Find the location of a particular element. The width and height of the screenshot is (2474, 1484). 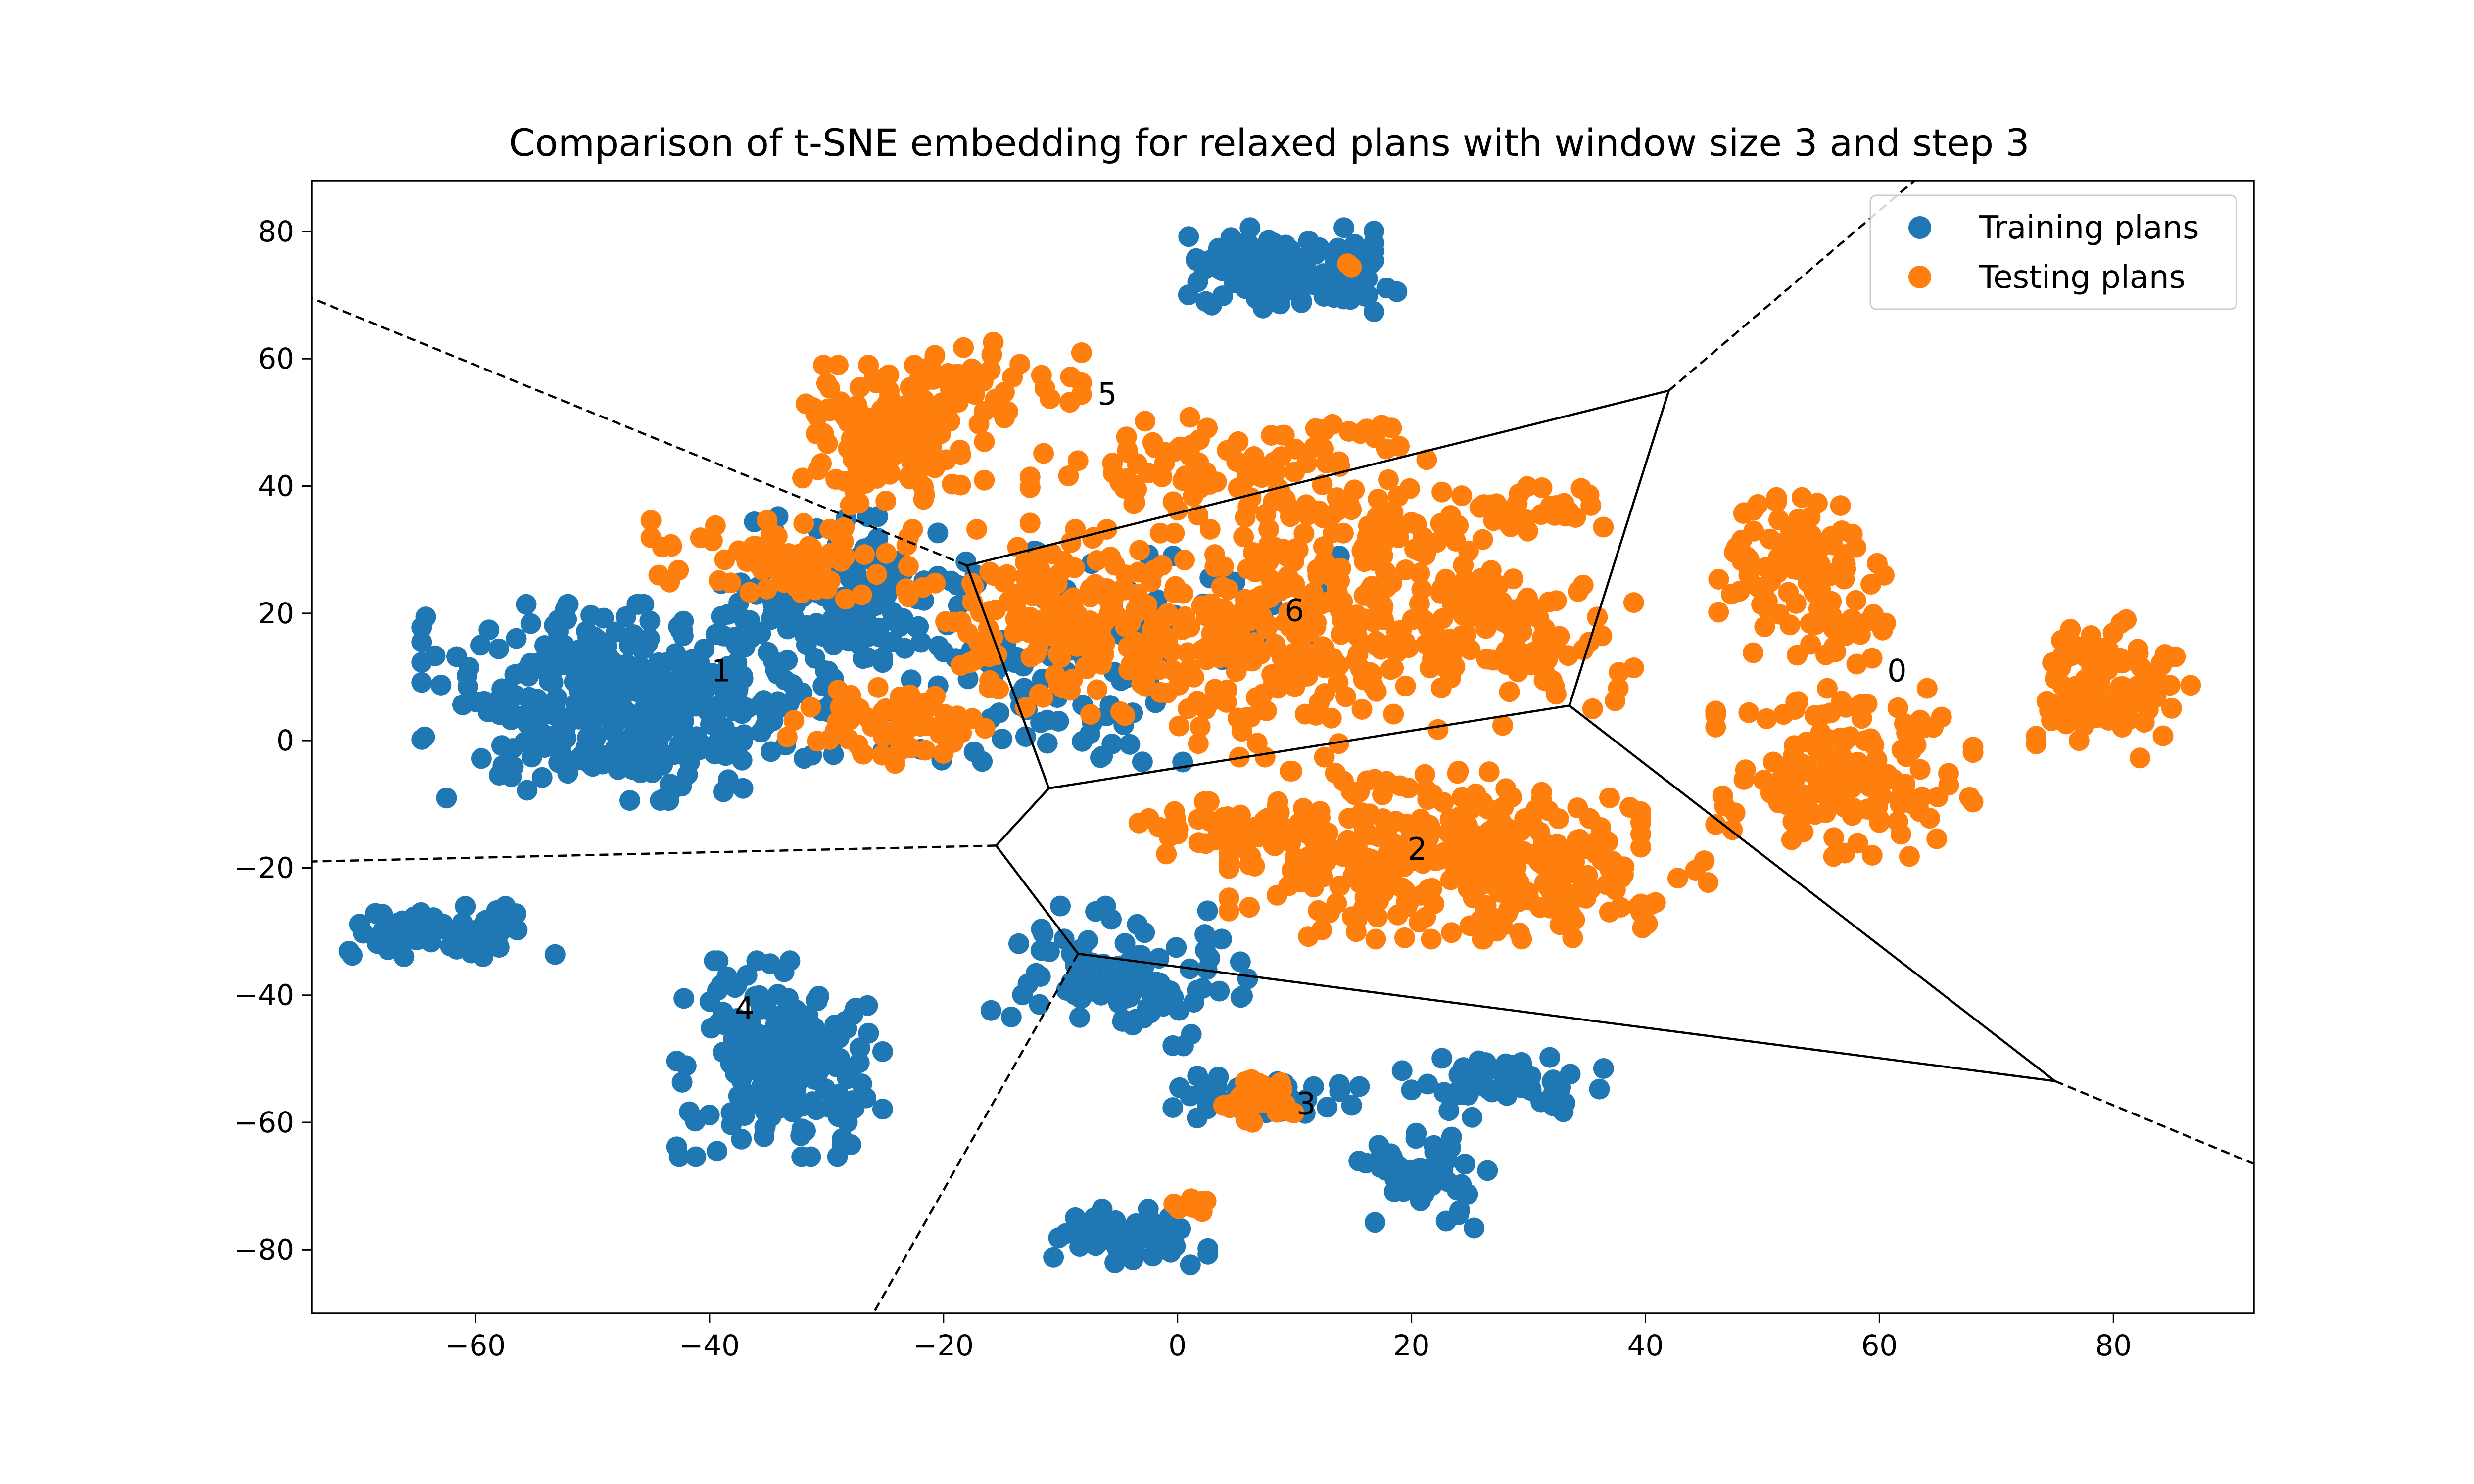

legend-marker is located at coordinates (1920, 227).